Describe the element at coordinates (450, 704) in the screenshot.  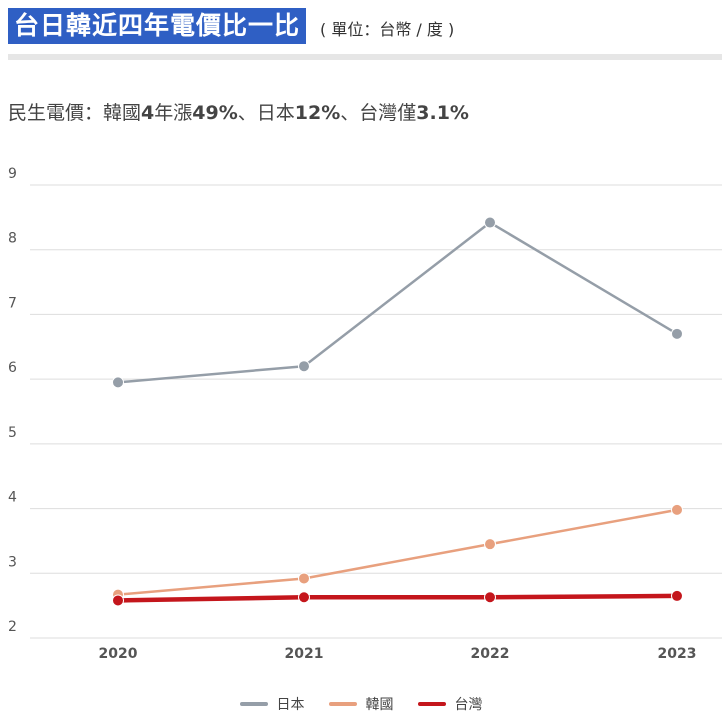
I see `legend-item-2: 台灣` at that location.